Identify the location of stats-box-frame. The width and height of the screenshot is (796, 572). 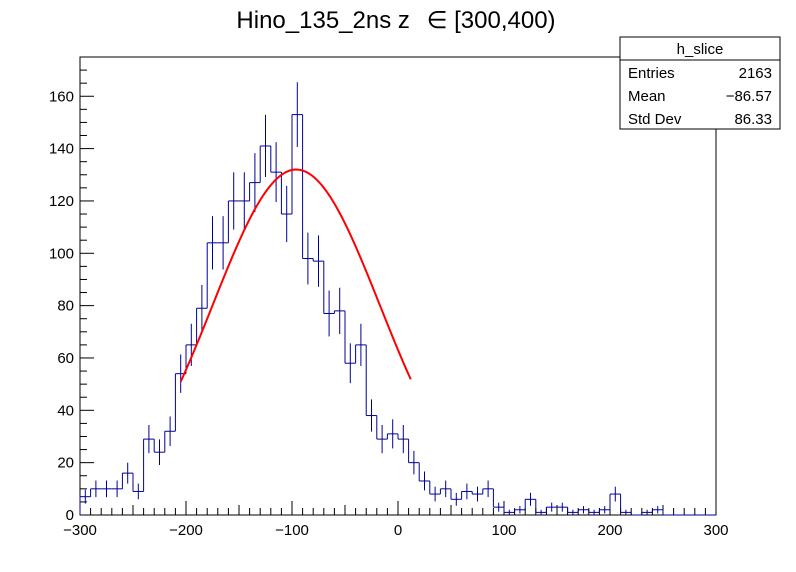
(700, 83).